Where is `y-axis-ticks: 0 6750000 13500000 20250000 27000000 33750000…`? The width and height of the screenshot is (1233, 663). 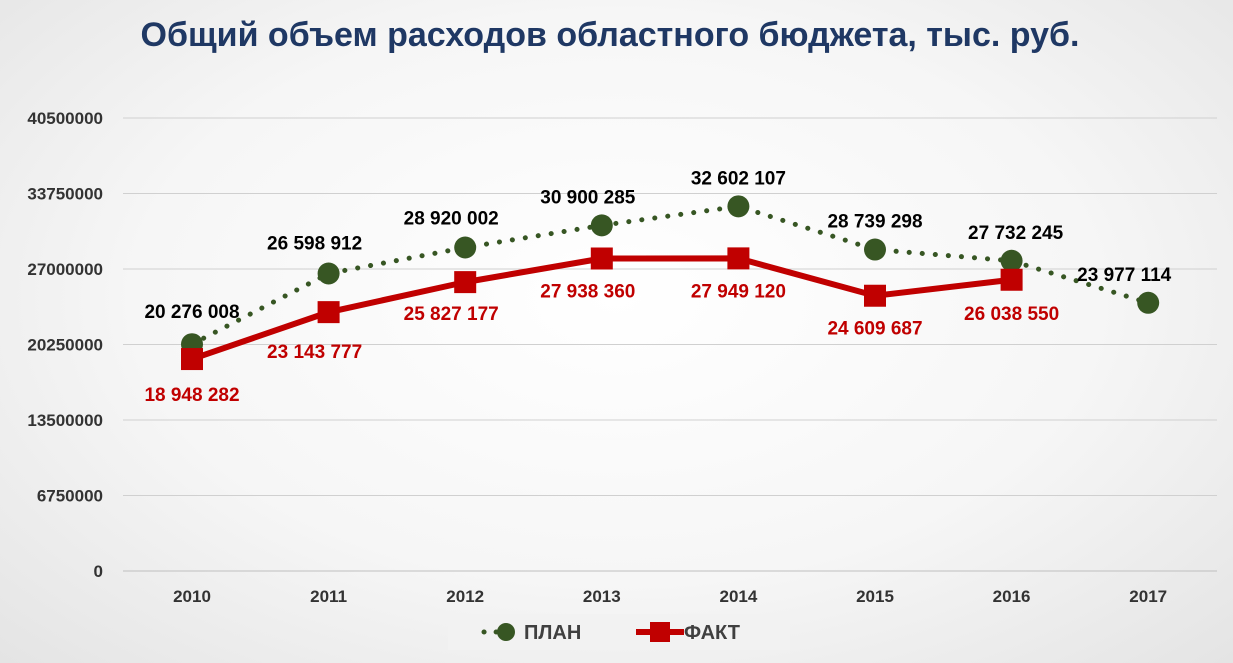
y-axis-ticks: 0 6750000 13500000 20250000 27000000 33750000… is located at coordinates (65, 345).